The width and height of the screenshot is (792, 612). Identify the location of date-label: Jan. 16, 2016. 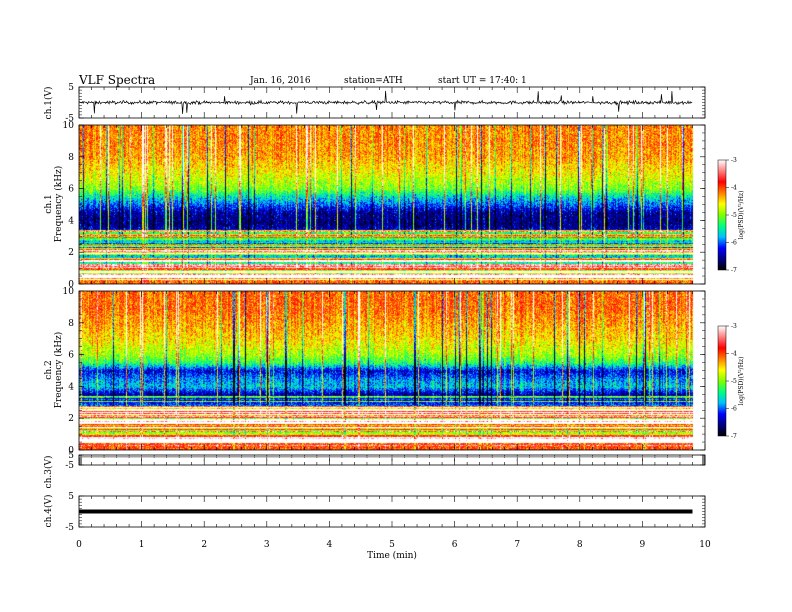
(280, 81).